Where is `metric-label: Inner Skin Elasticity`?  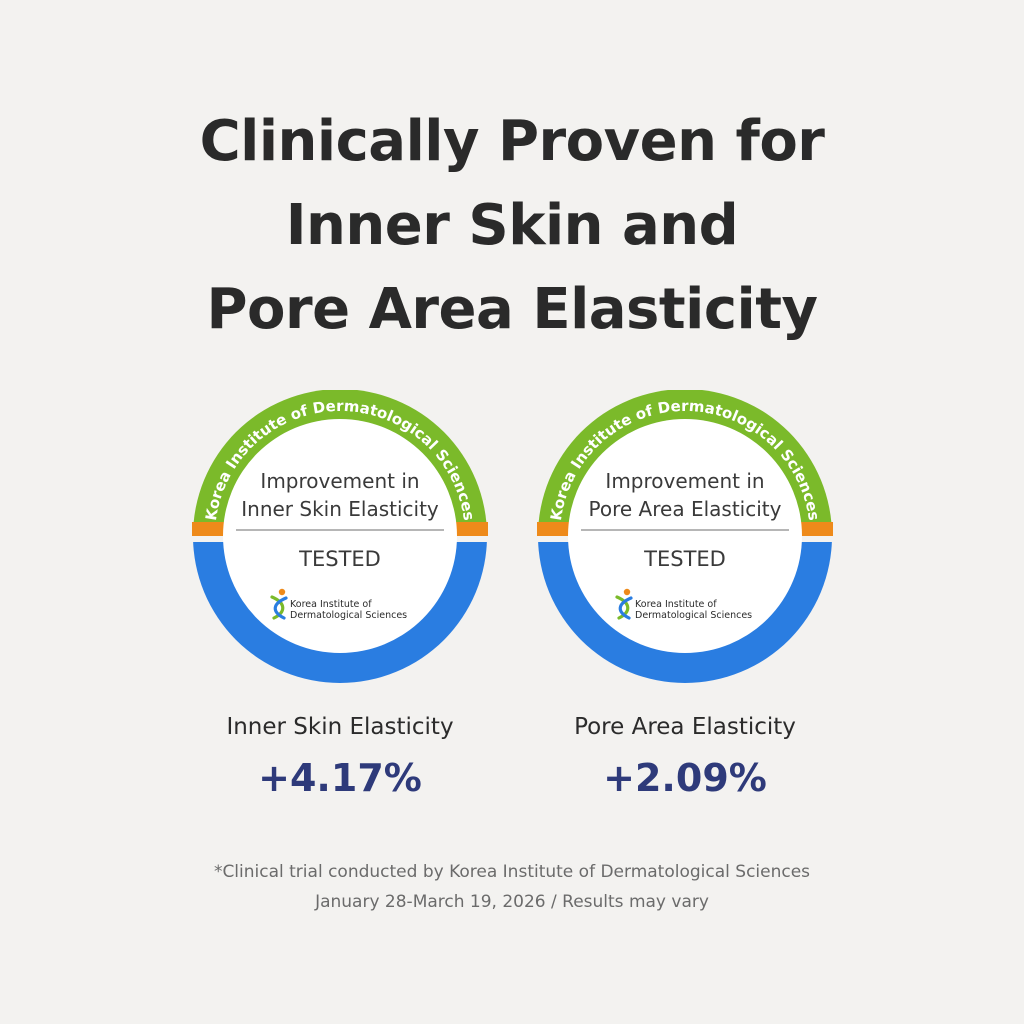 metric-label: Inner Skin Elasticity is located at coordinates (340, 727).